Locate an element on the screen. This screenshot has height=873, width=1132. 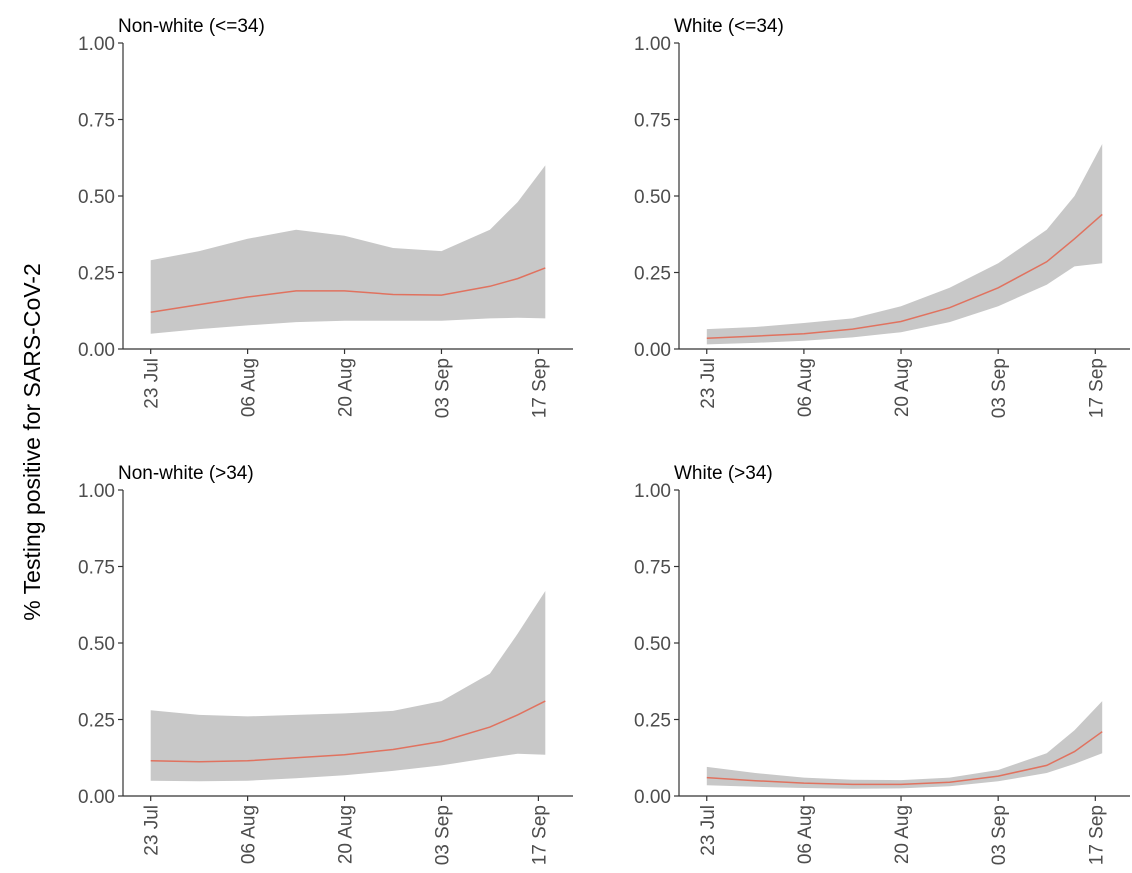
y-axis-label: % Testing positive for SARS-CoV-2 is located at coordinates (32, 442).